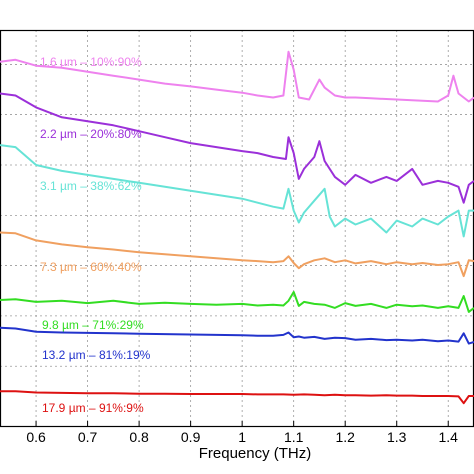  What do you see at coordinates (96, 355) in the screenshot?
I see `series-label: 13.2 µm – 81%:19%` at bounding box center [96, 355].